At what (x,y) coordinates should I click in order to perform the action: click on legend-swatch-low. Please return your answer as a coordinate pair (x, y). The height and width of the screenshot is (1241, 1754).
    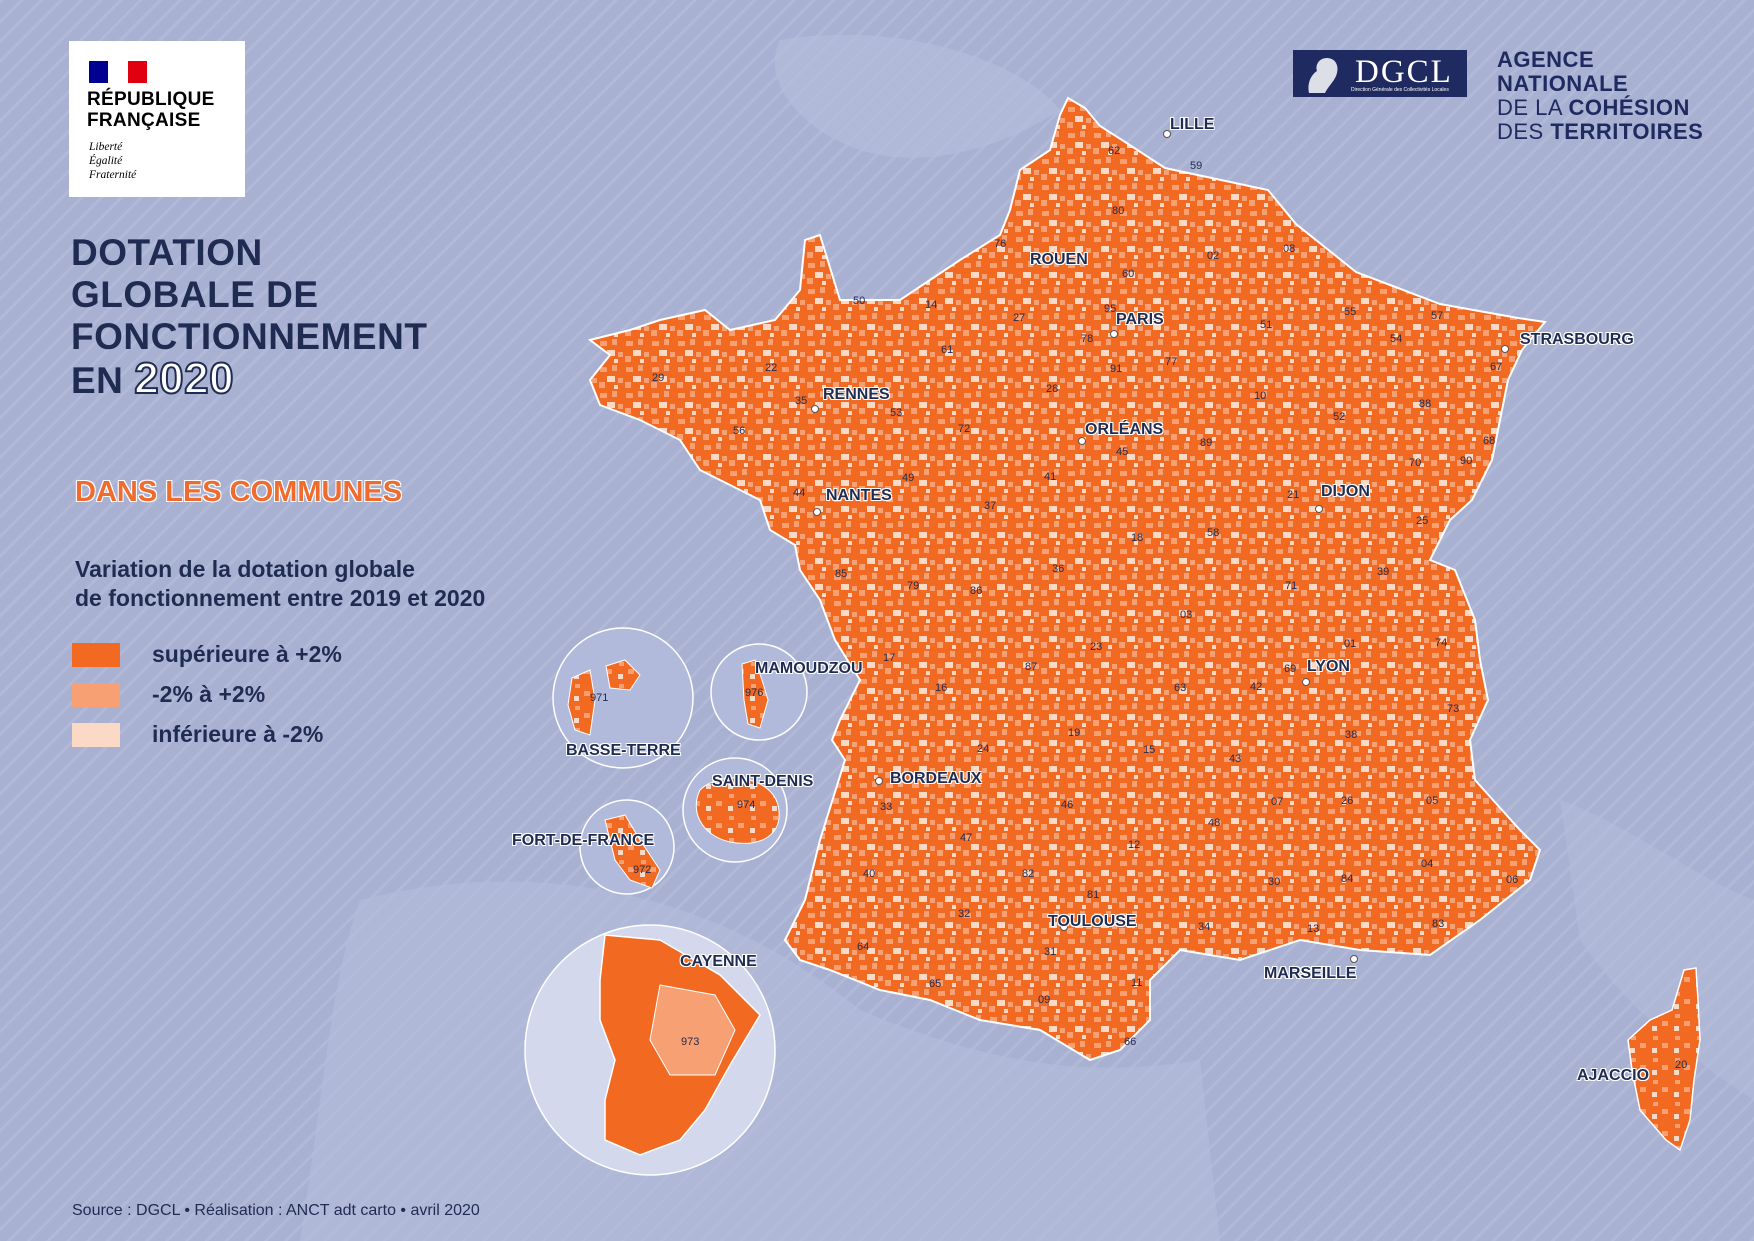
    Looking at the image, I should click on (96, 735).